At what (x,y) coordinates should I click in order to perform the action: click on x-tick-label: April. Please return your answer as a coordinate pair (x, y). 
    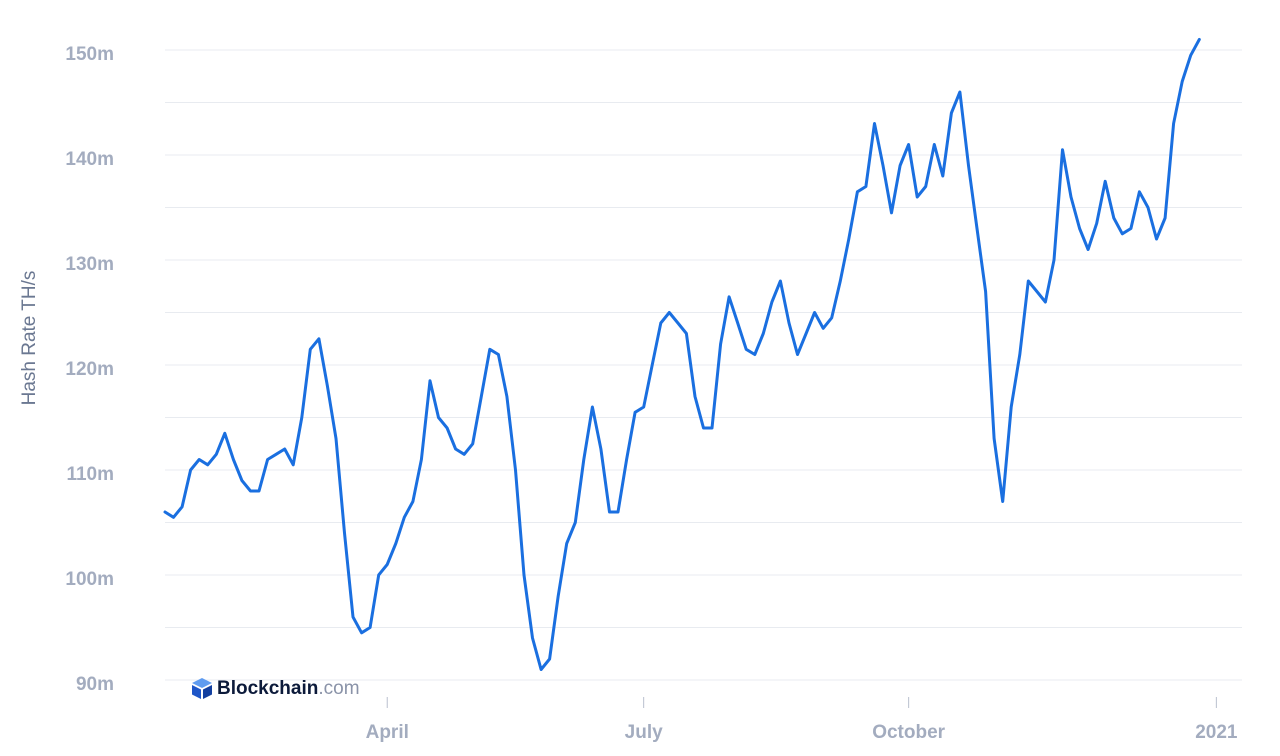
    Looking at the image, I should click on (387, 732).